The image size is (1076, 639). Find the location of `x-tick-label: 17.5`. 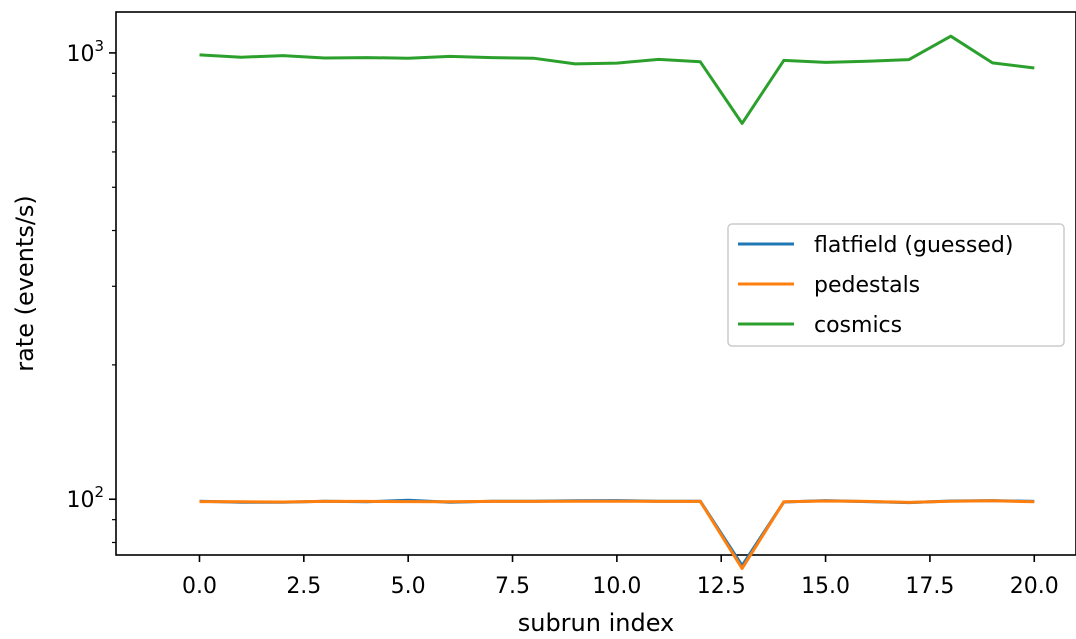

x-tick-label: 17.5 is located at coordinates (929, 586).